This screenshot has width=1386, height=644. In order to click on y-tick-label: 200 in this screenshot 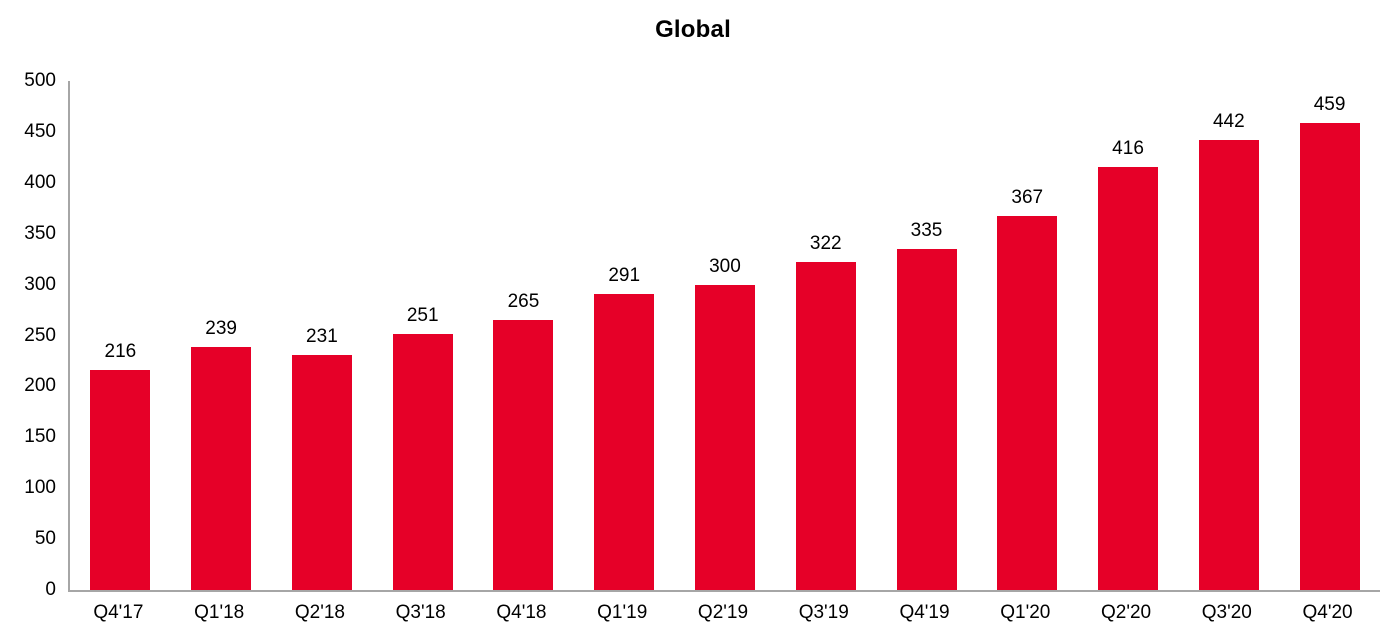, I will do `click(40, 386)`.